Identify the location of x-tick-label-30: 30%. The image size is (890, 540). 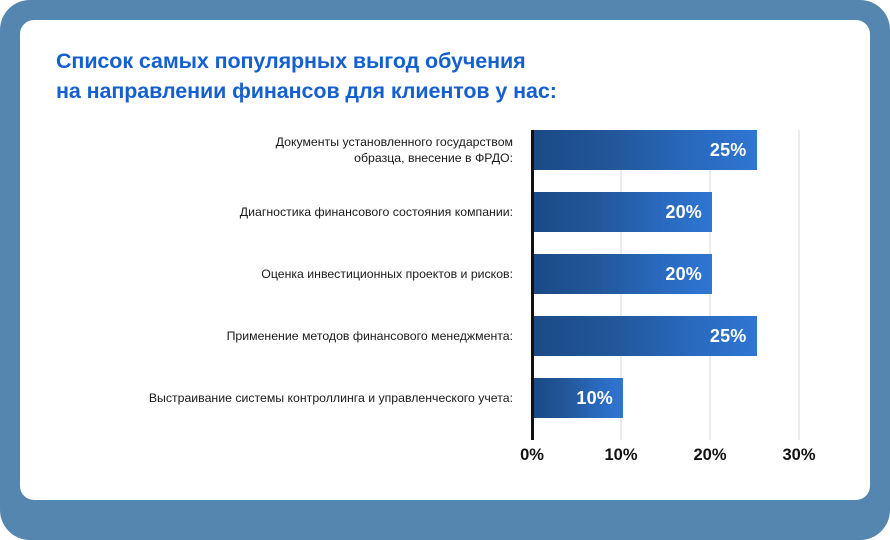
(799, 455).